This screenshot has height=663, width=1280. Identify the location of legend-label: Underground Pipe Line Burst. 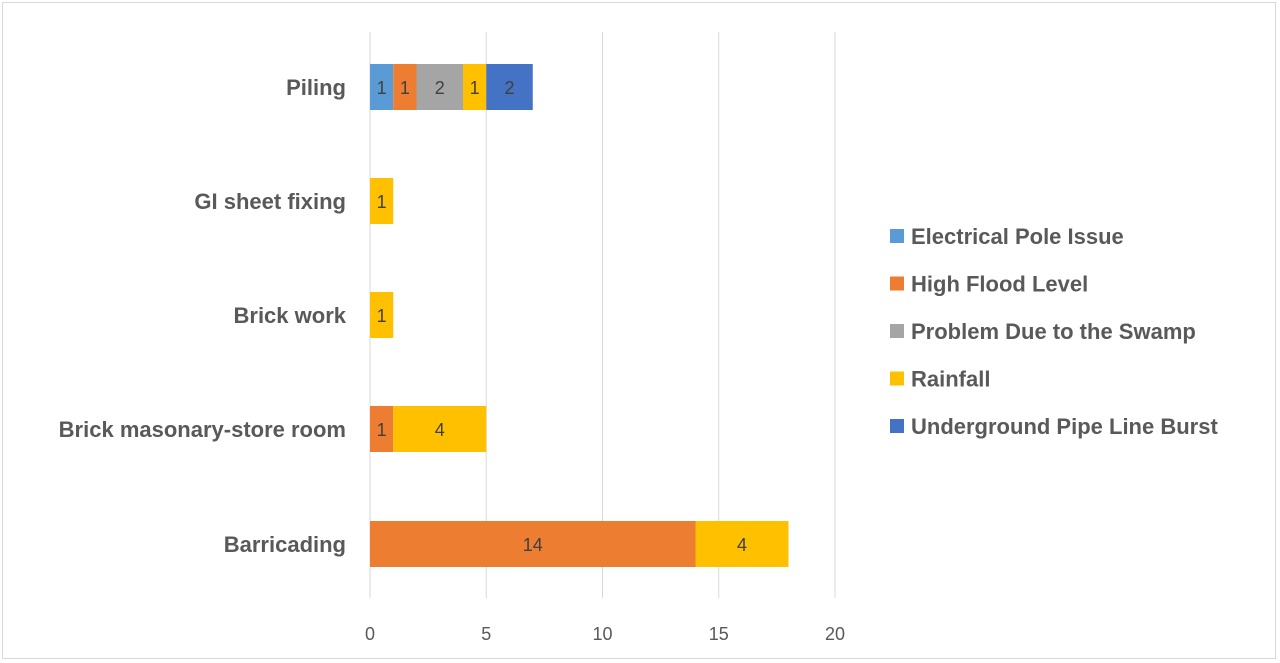
(1064, 426).